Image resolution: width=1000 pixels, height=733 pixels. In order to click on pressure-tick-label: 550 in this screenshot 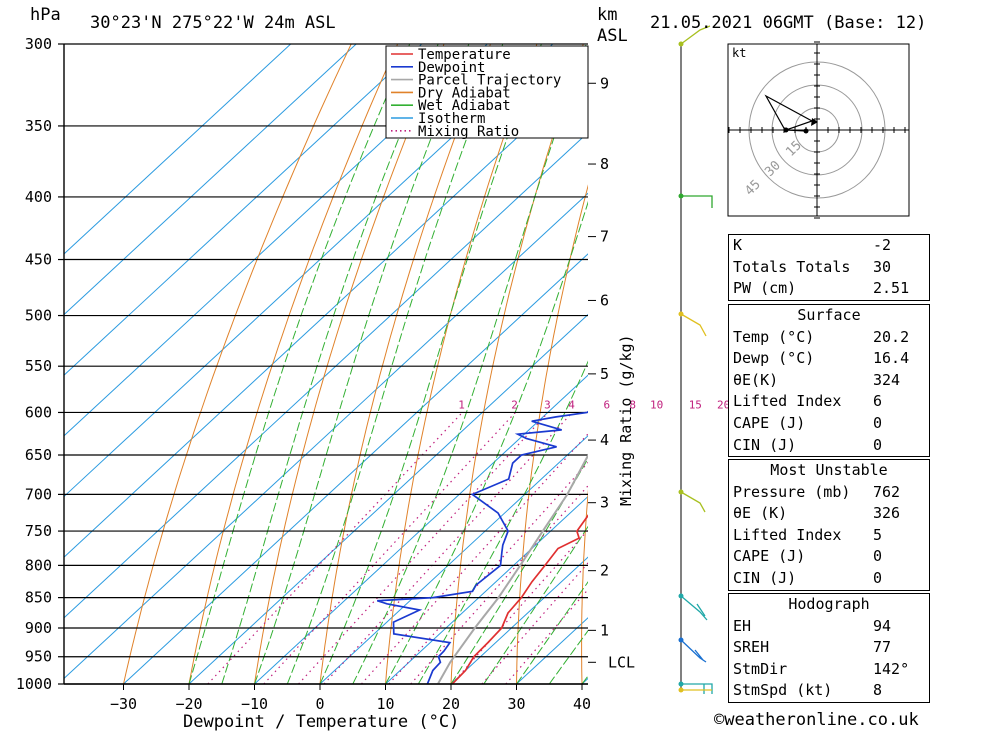, I will do `click(38, 366)`.